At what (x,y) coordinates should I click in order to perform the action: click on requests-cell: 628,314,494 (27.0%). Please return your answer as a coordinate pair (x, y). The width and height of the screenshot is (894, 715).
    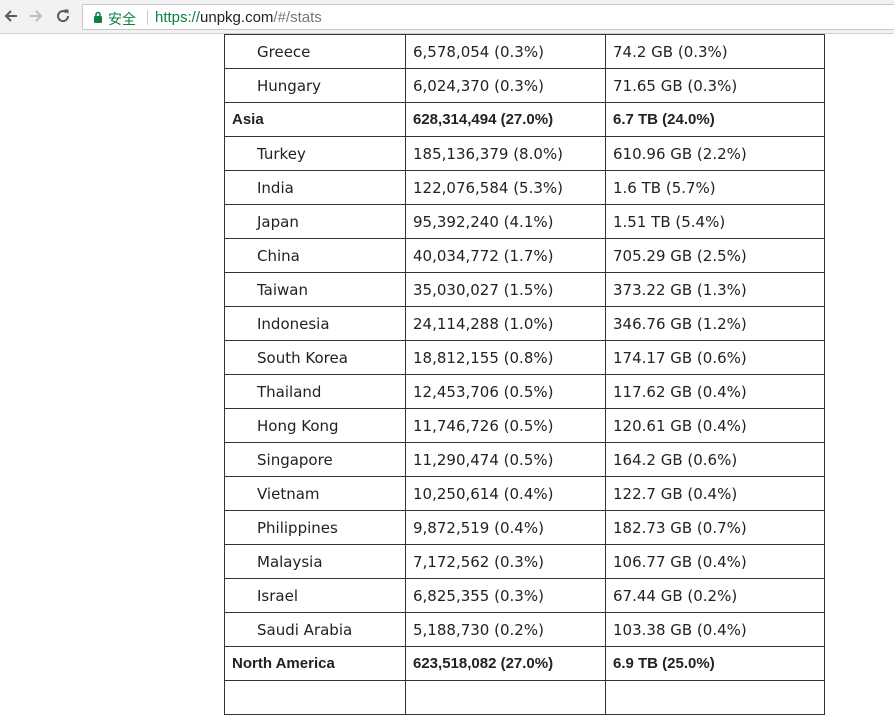
    Looking at the image, I should click on (505, 119).